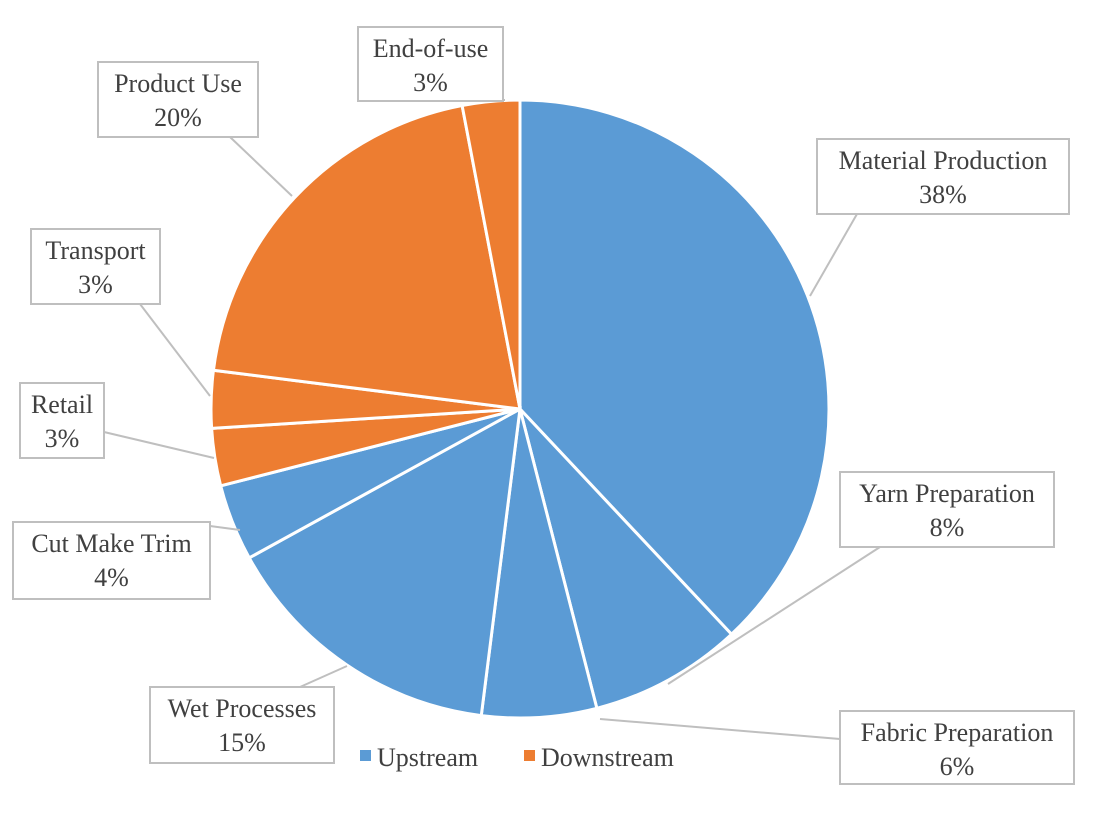  What do you see at coordinates (365, 755) in the screenshot?
I see `legend-swatch-upstream` at bounding box center [365, 755].